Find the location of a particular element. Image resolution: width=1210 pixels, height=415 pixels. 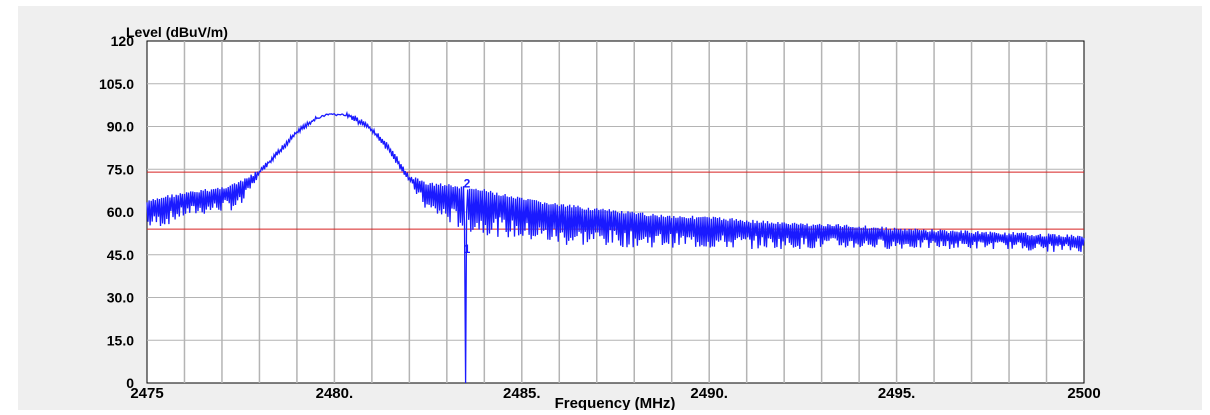

y-tick-label: 30.0 is located at coordinates (120, 298).